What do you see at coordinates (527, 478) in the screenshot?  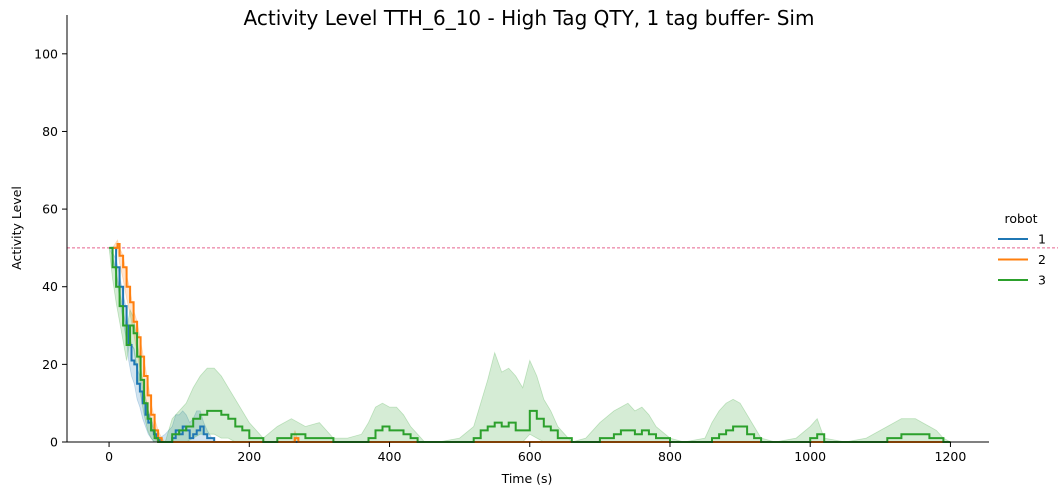 I see `x-axis-label: Time (s)` at bounding box center [527, 478].